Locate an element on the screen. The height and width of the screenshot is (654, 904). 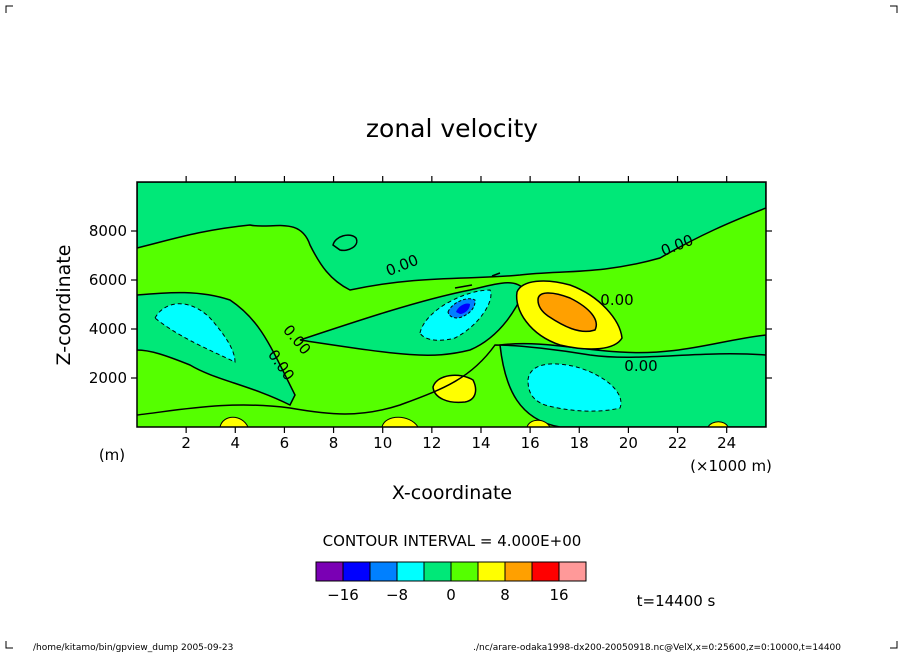
colorbar-tick-label: 0 is located at coordinates (451, 595).